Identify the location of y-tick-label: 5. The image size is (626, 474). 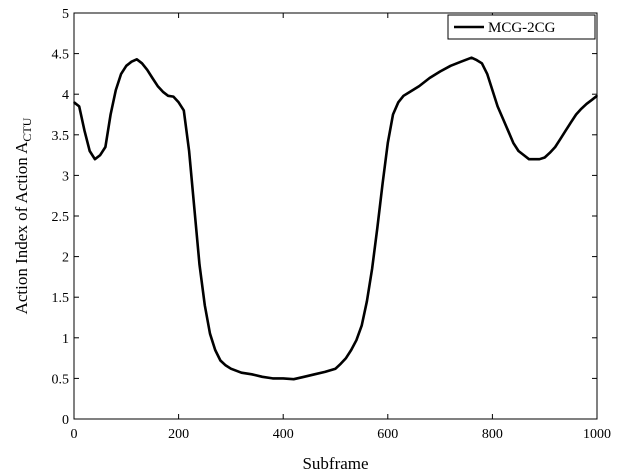
(65, 14).